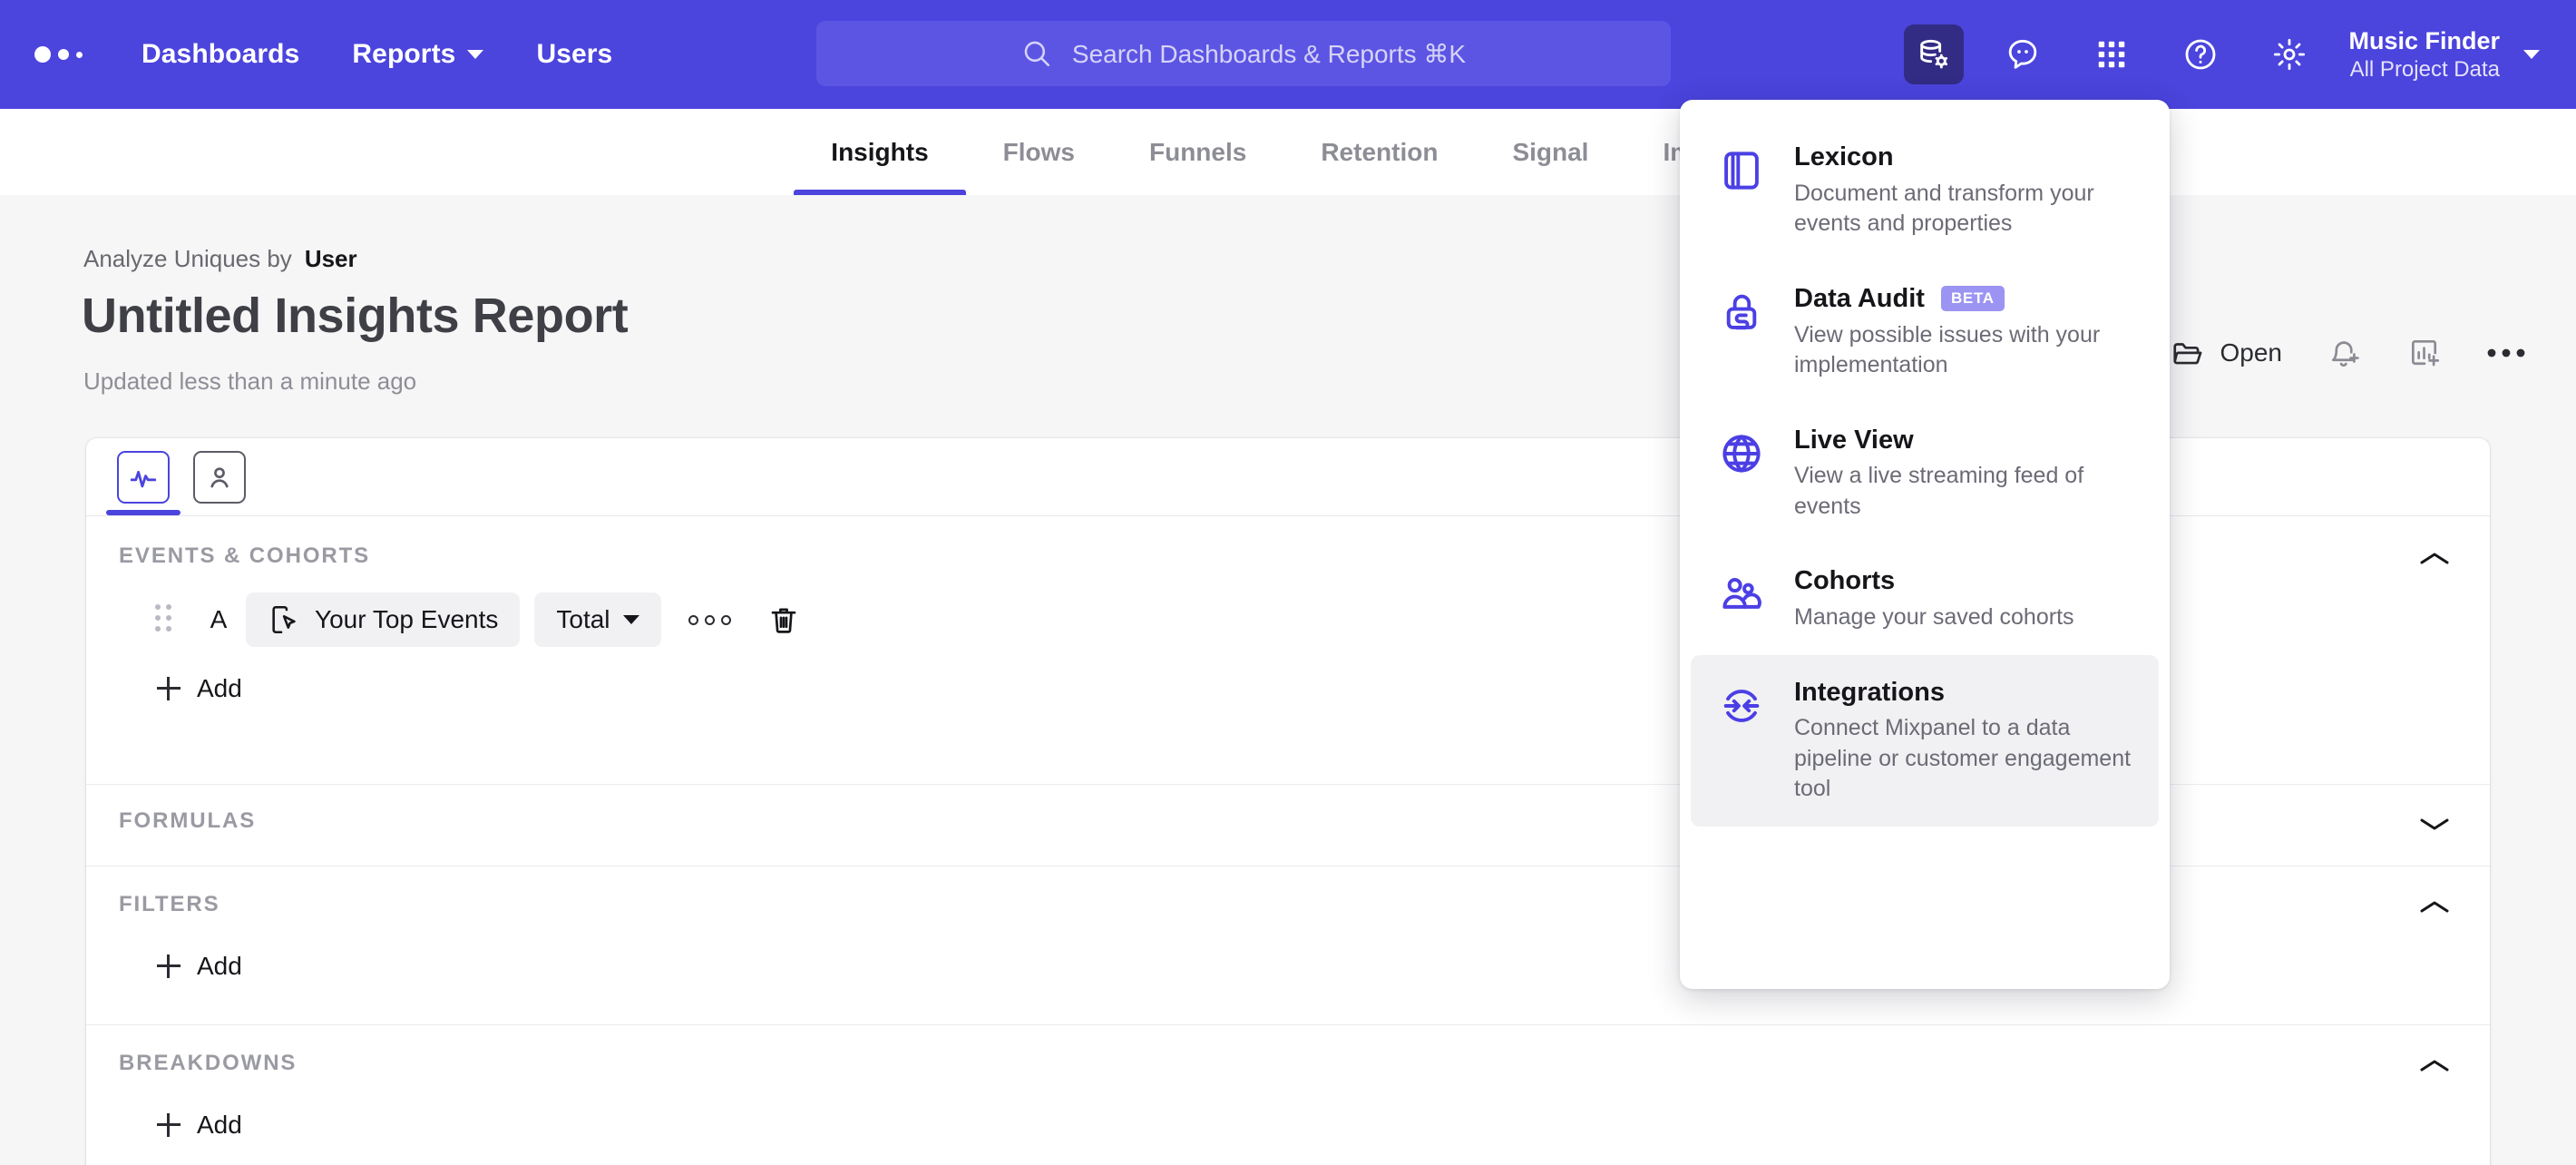  Describe the element at coordinates (2424, 40) in the screenshot. I see `project-name: Music Finder` at that location.